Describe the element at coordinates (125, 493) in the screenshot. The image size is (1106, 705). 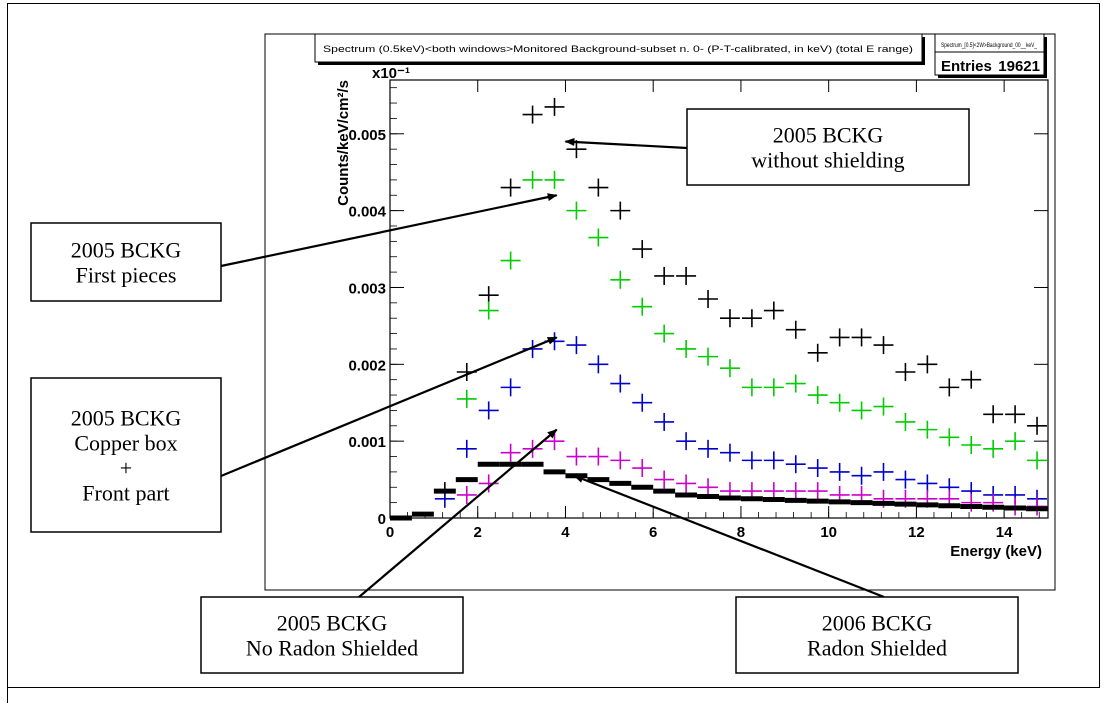
I see `annotation-line: Front part` at that location.